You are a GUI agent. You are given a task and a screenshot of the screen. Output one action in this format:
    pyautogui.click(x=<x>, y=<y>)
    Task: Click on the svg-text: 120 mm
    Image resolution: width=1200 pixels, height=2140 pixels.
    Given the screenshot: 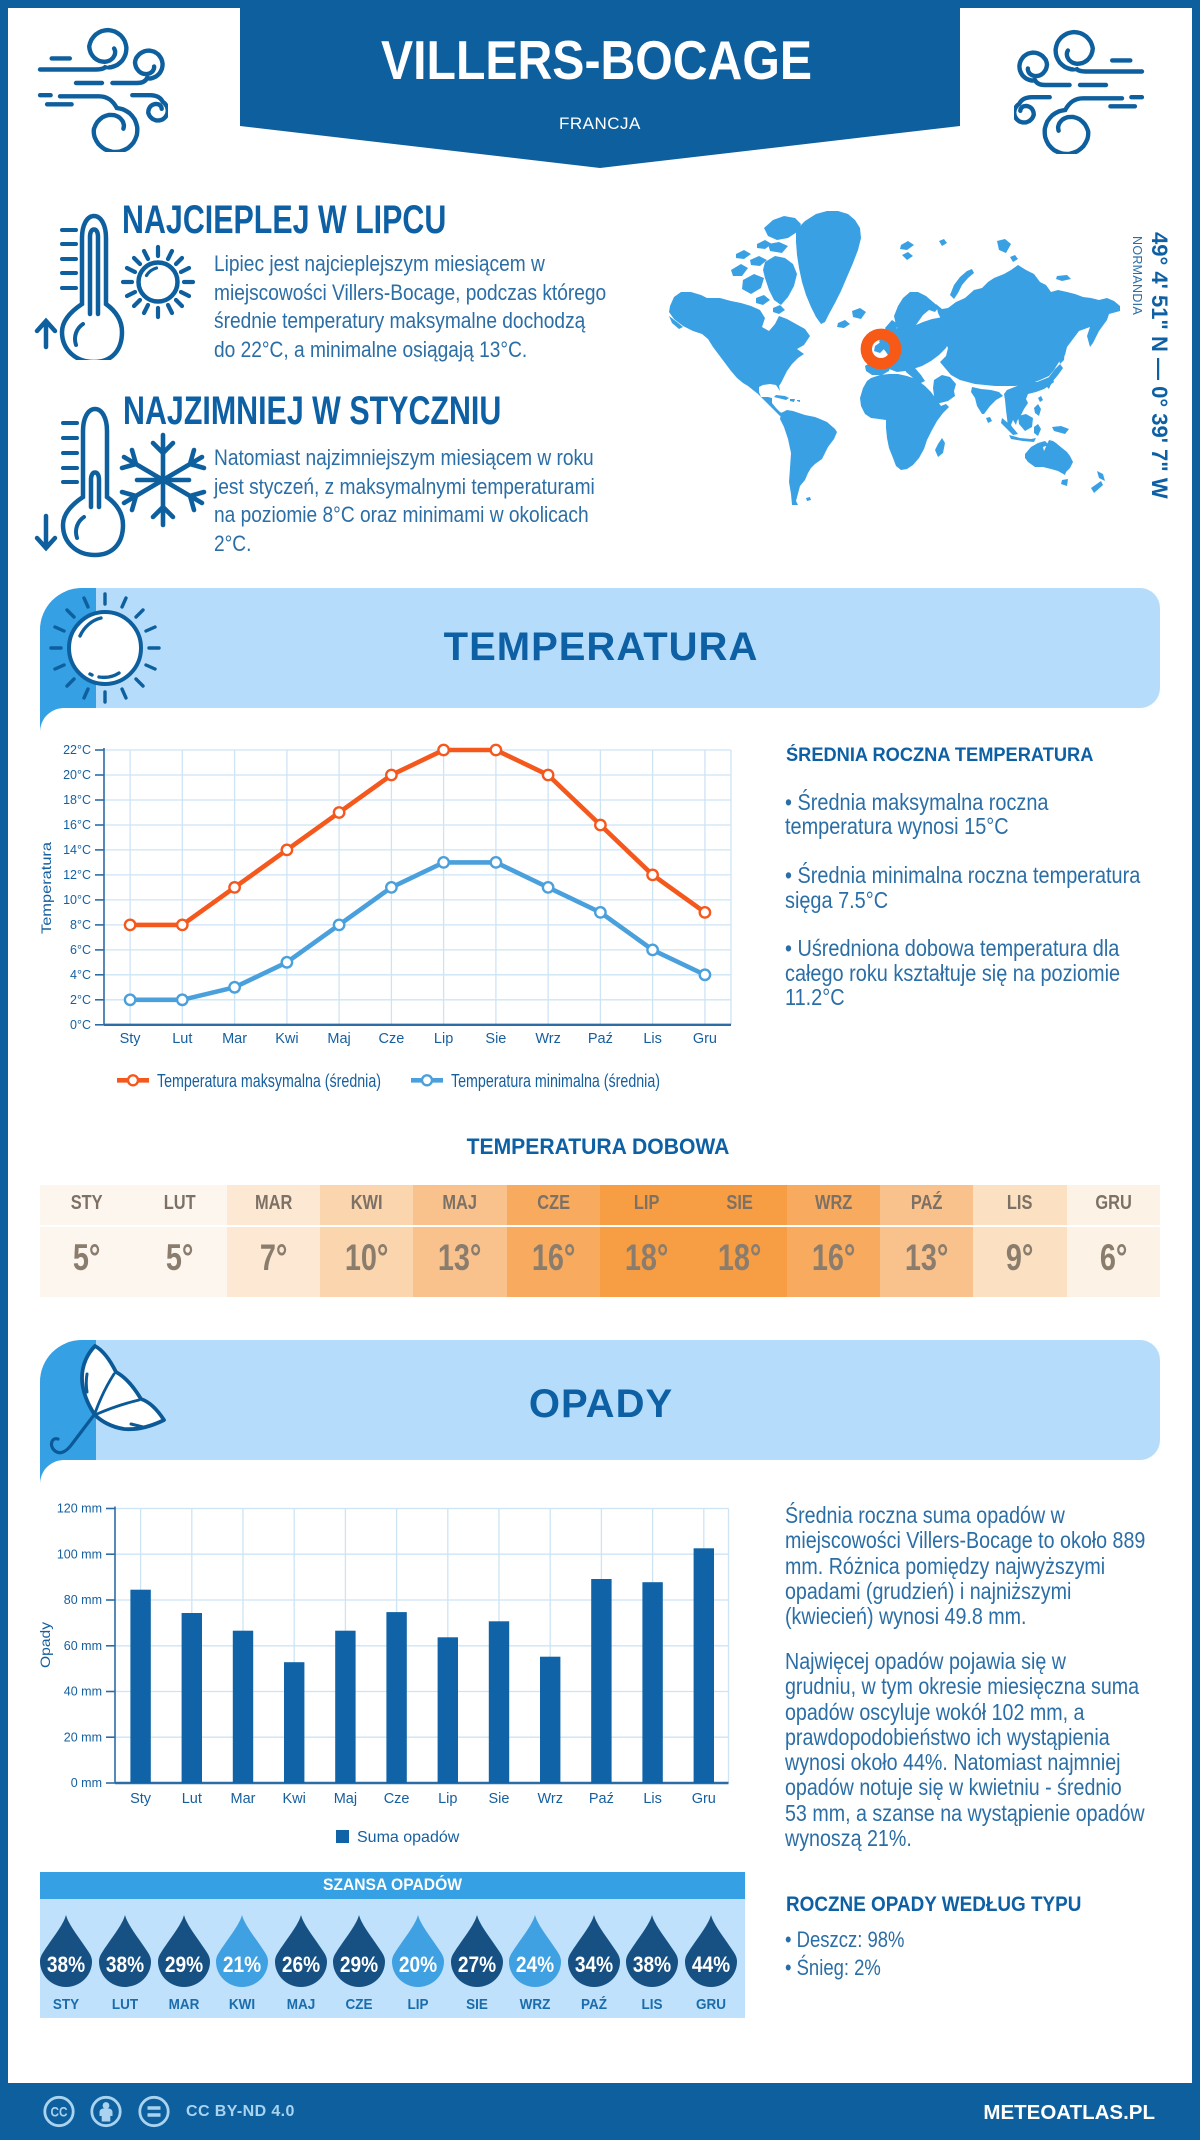 What is the action you would take?
    pyautogui.click(x=79, y=1509)
    